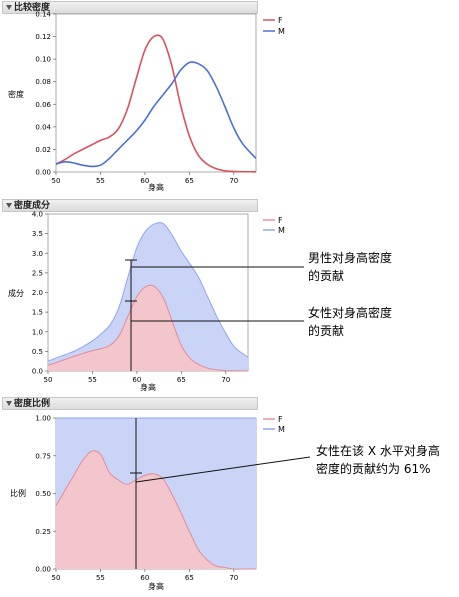 The height and width of the screenshot is (597, 459). Describe the element at coordinates (156, 114) in the screenshot. I see `series-line-m` at that location.